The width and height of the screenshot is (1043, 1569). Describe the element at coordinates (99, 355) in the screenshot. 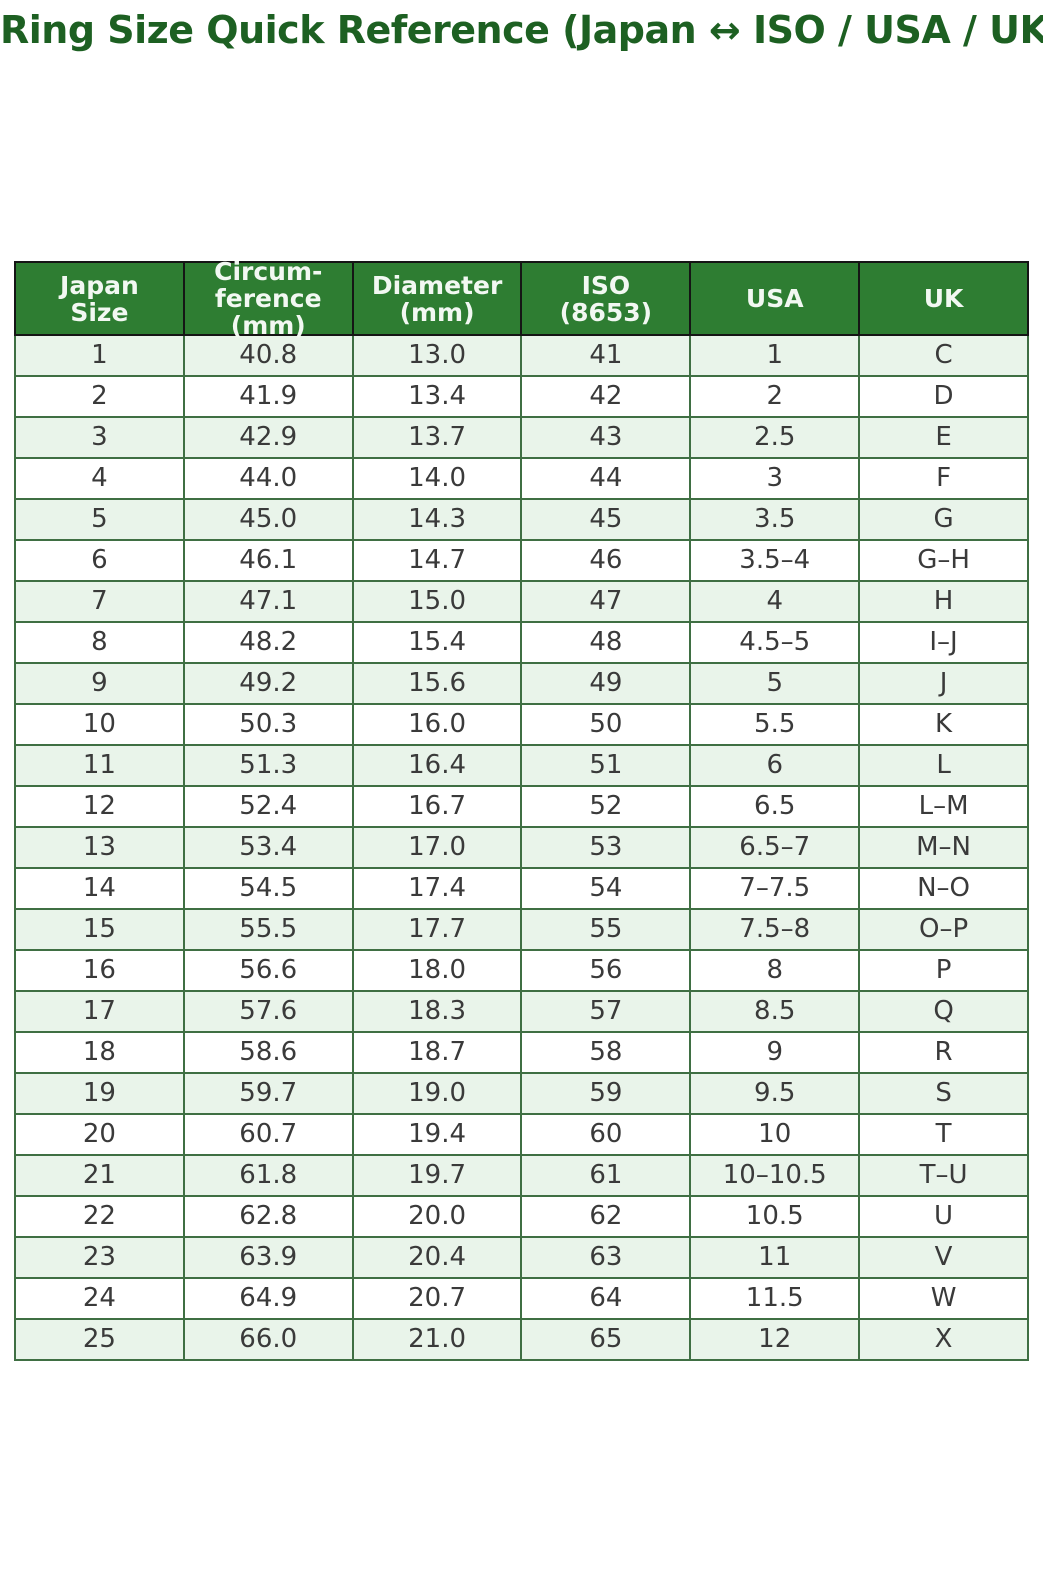

I see `cell: 1` at that location.